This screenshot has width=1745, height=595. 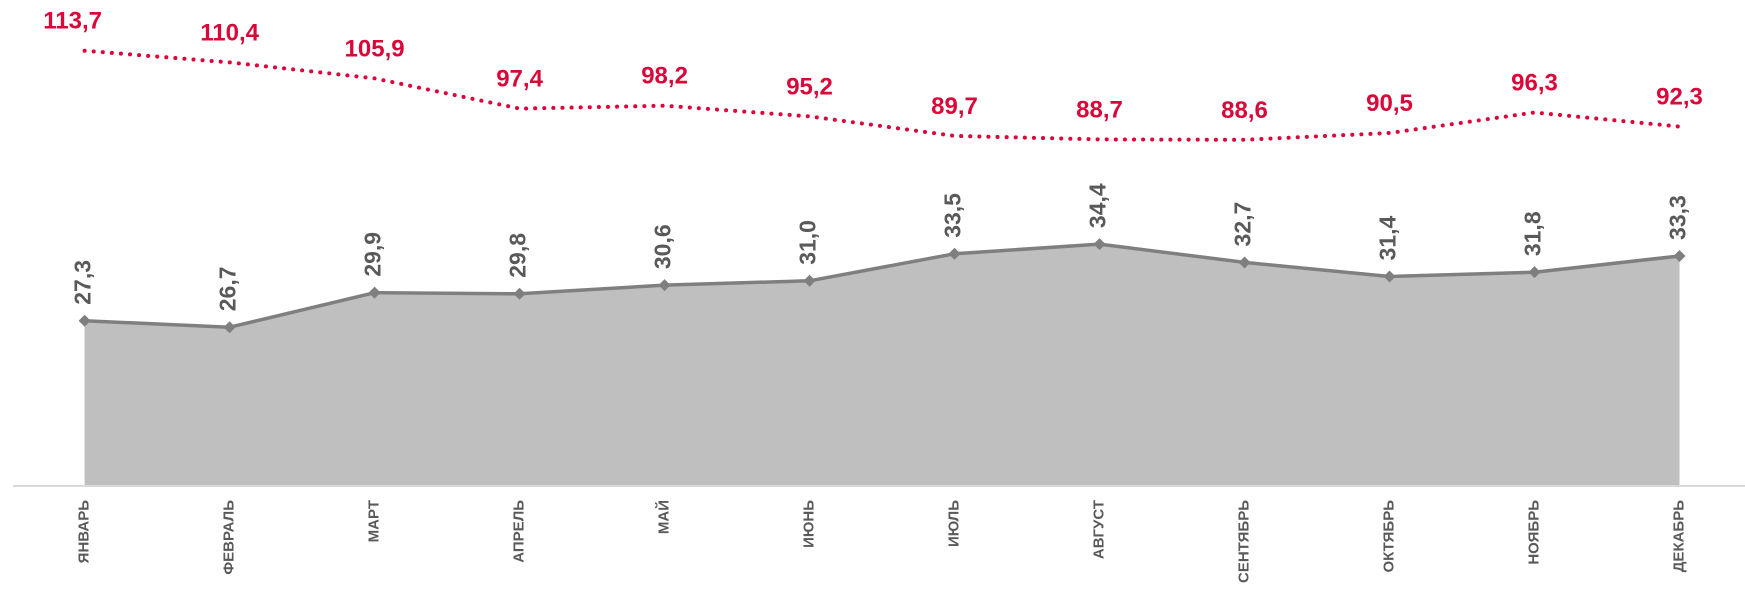 I want to click on x-tick-label: ОКТЯБРЬ, so click(x=1388, y=536).